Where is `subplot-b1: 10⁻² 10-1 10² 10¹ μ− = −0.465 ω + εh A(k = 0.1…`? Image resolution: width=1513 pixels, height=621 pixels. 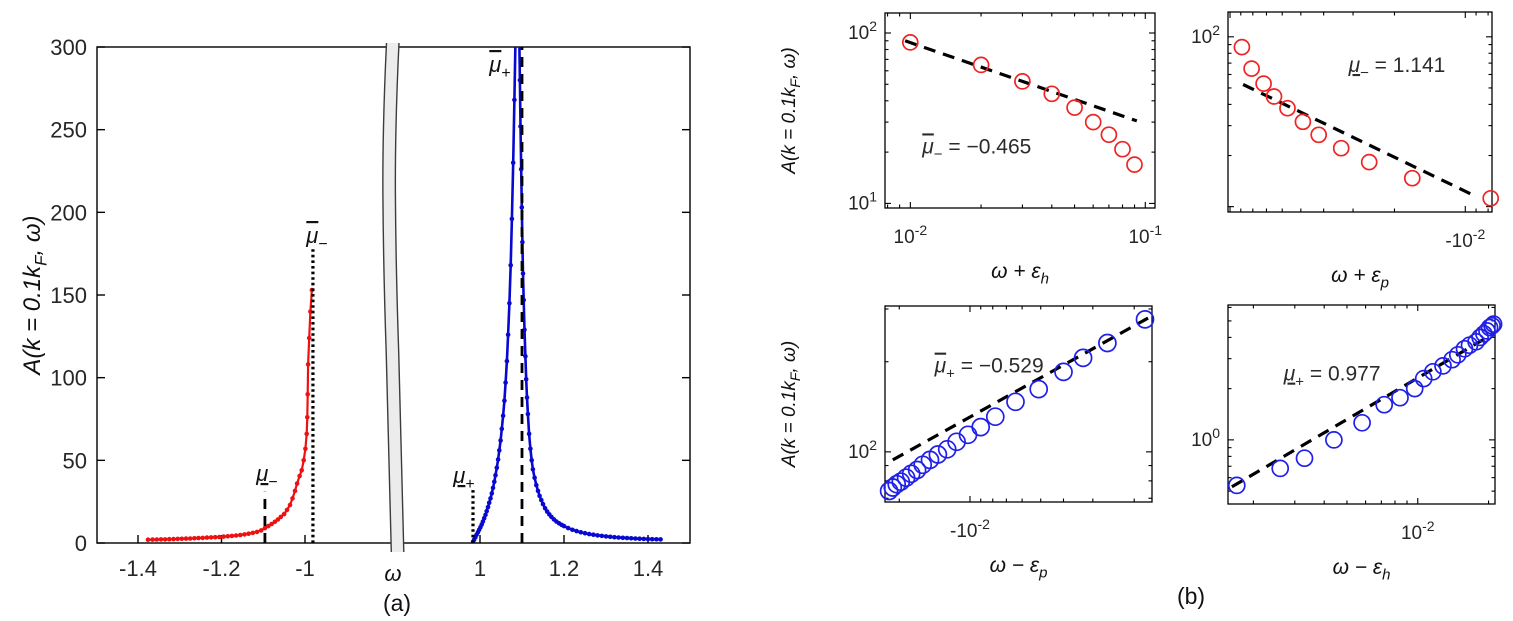 subplot-b1: 10⁻² 10-1 10² 10¹ μ− = −0.465 ω + εh A(k = 0.1… is located at coordinates (970, 150).